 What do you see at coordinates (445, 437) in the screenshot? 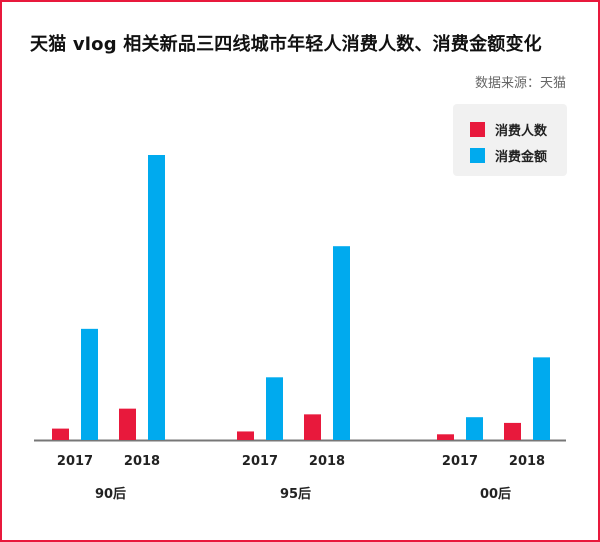
I see `bar-people-00后-2017` at bounding box center [445, 437].